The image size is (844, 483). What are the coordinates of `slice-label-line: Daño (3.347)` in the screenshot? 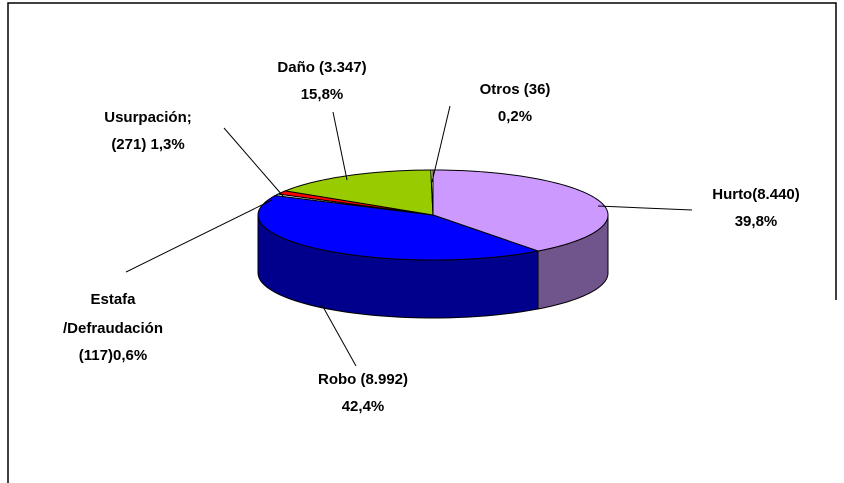 It's located at (321, 67).